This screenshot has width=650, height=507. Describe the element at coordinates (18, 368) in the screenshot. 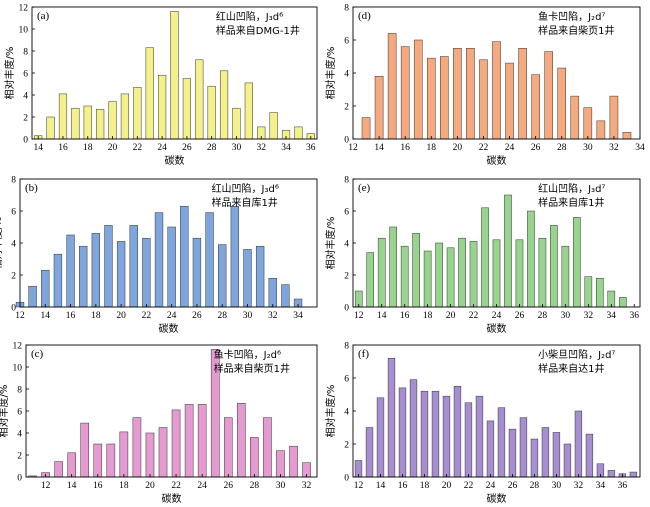

I see `y-tick-label: 10` at that location.